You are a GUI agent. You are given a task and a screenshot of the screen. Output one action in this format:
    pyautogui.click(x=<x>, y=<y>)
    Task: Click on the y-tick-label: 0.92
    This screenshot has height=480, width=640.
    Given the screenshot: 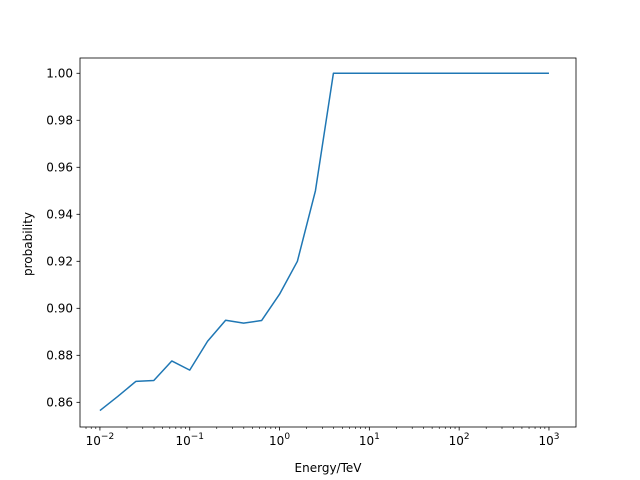 What is the action you would take?
    pyautogui.click(x=59, y=261)
    